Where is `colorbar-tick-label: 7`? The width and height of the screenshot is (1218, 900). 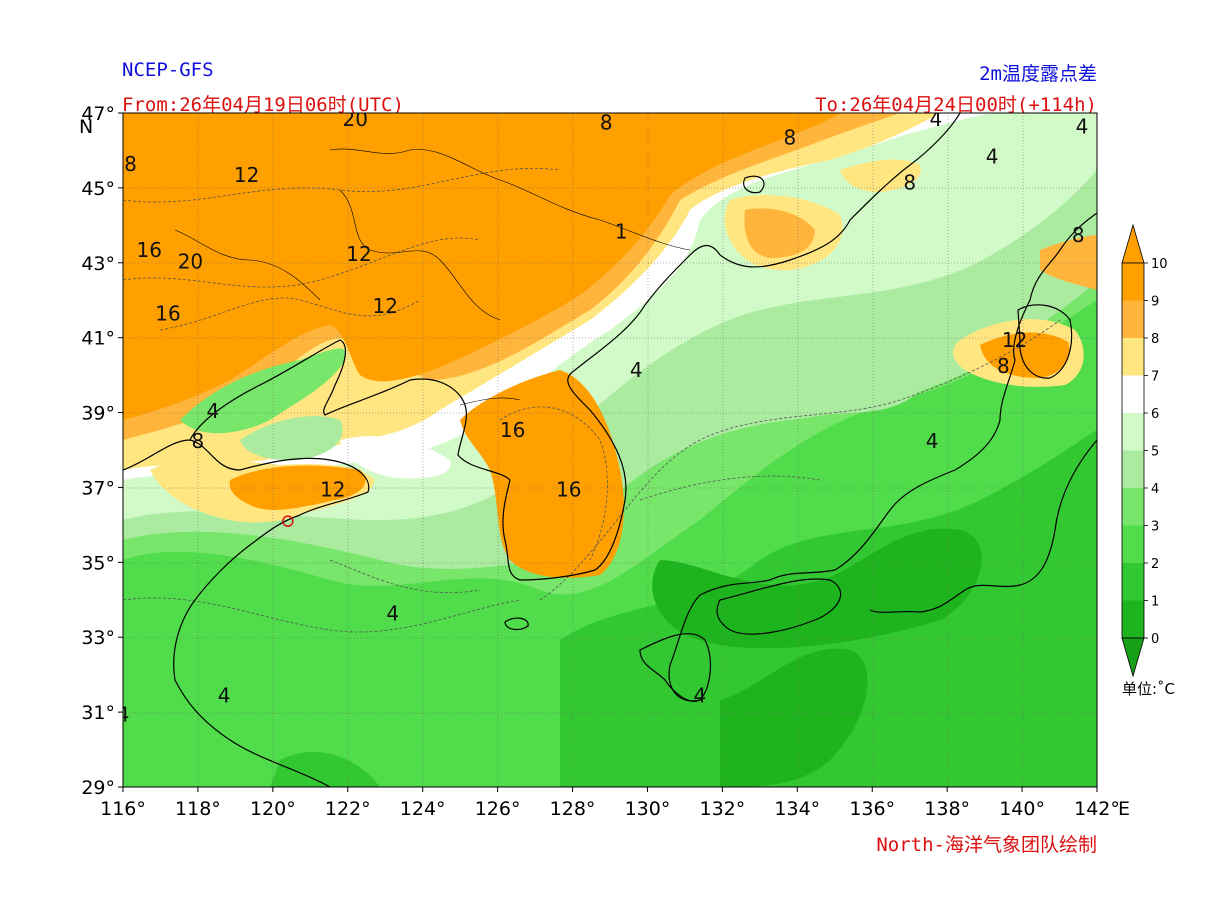
colorbar-tick-label: 7 is located at coordinates (1155, 377).